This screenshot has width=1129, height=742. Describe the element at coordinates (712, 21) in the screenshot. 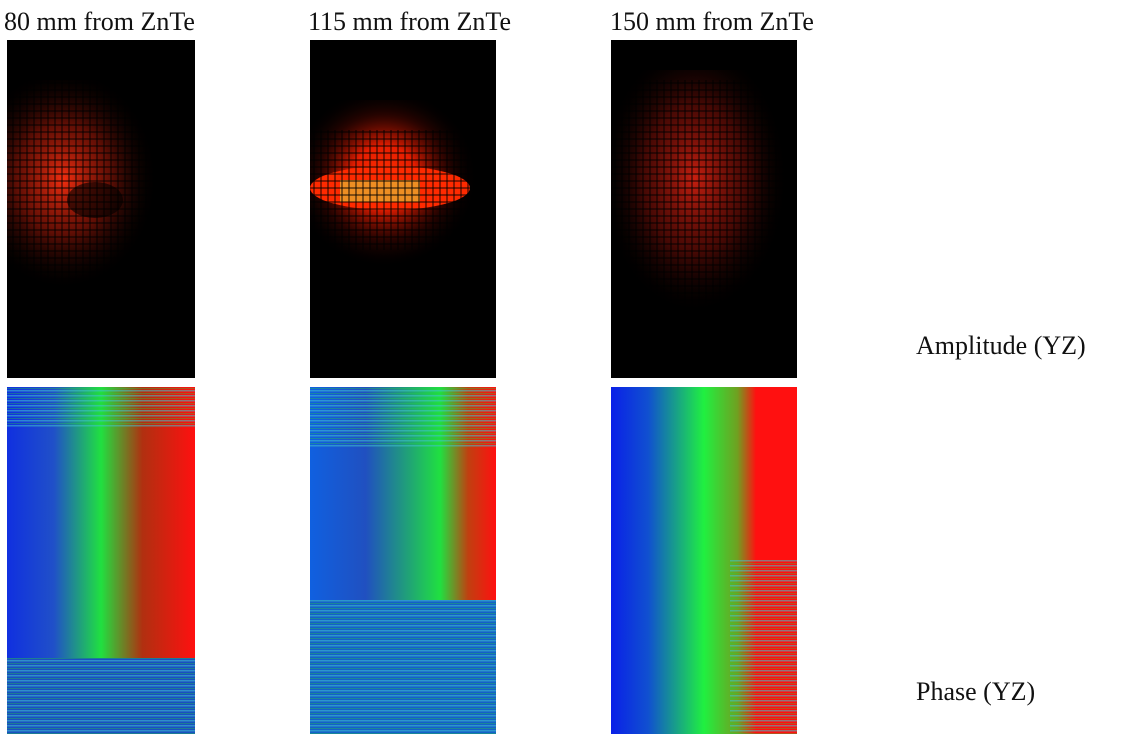

I see `column-title: 150 mm from ZnTe` at that location.